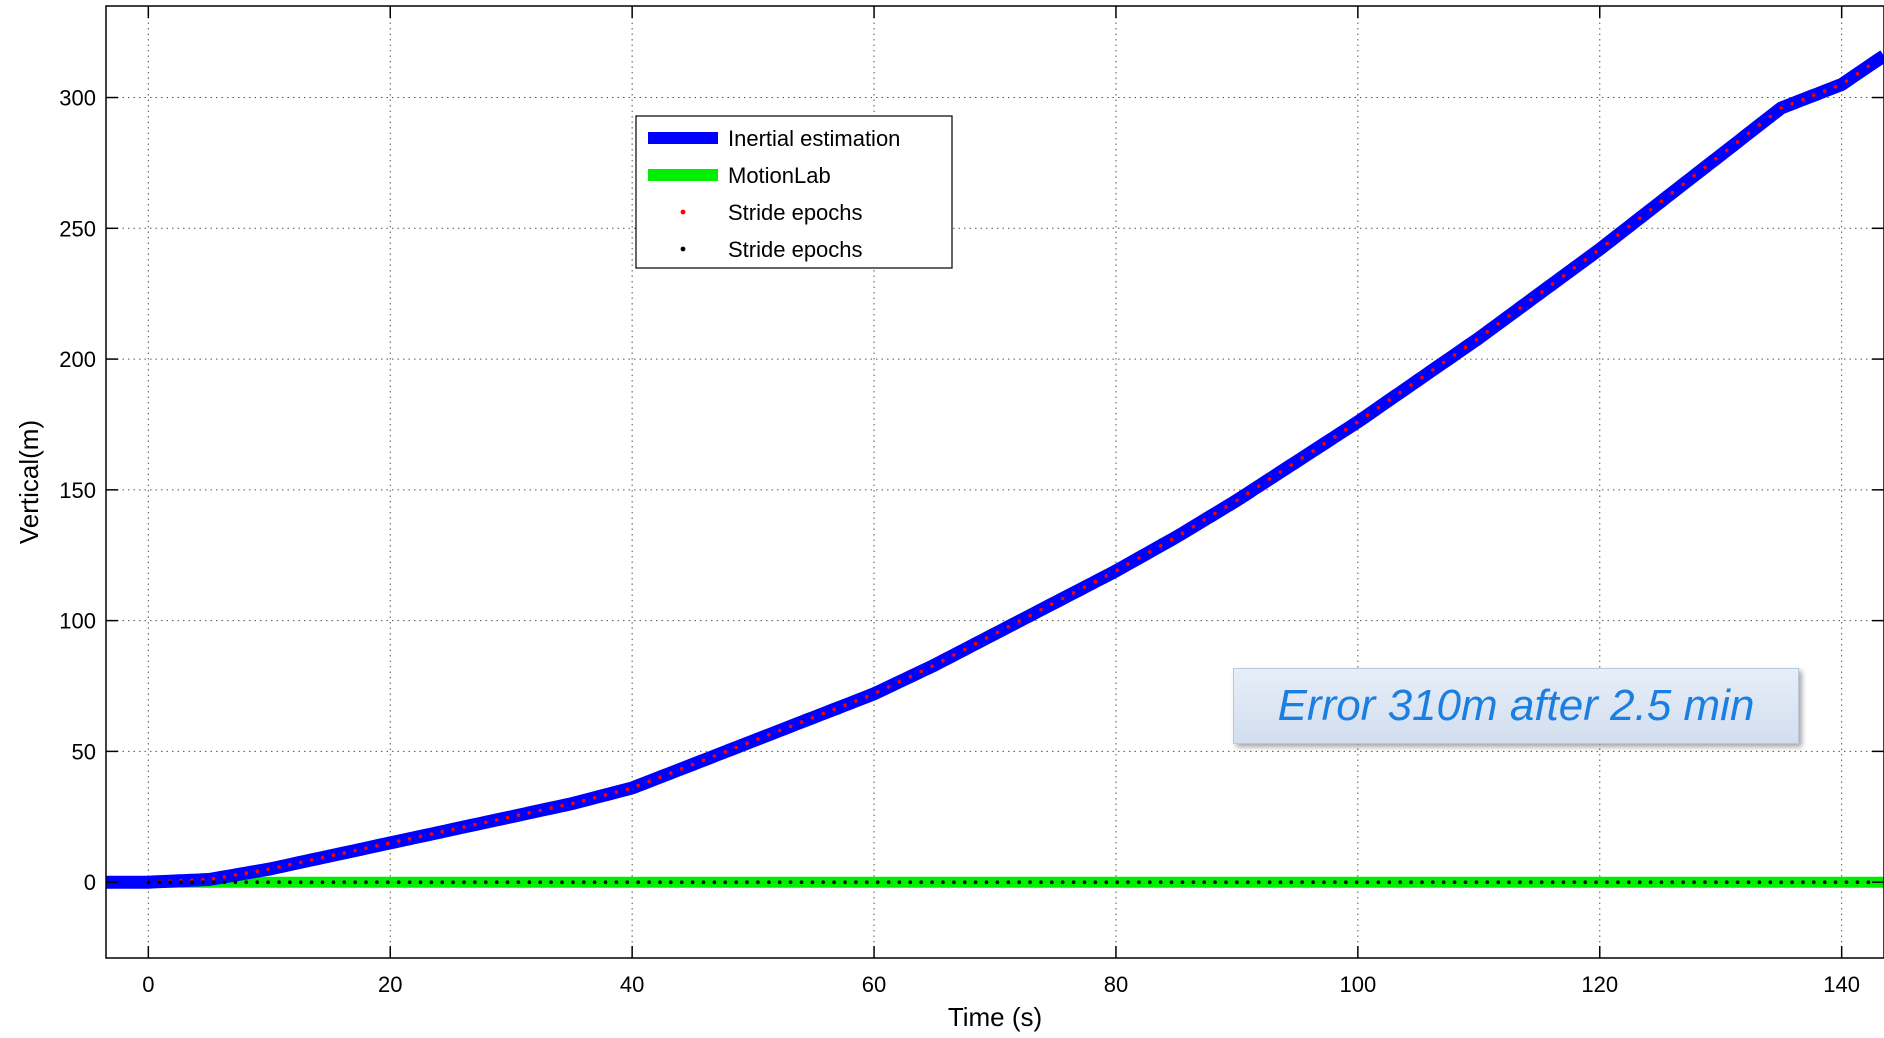 The image size is (1884, 1038). Describe the element at coordinates (795, 212) in the screenshot. I see `legend-entry-label: Stride epochs` at that location.